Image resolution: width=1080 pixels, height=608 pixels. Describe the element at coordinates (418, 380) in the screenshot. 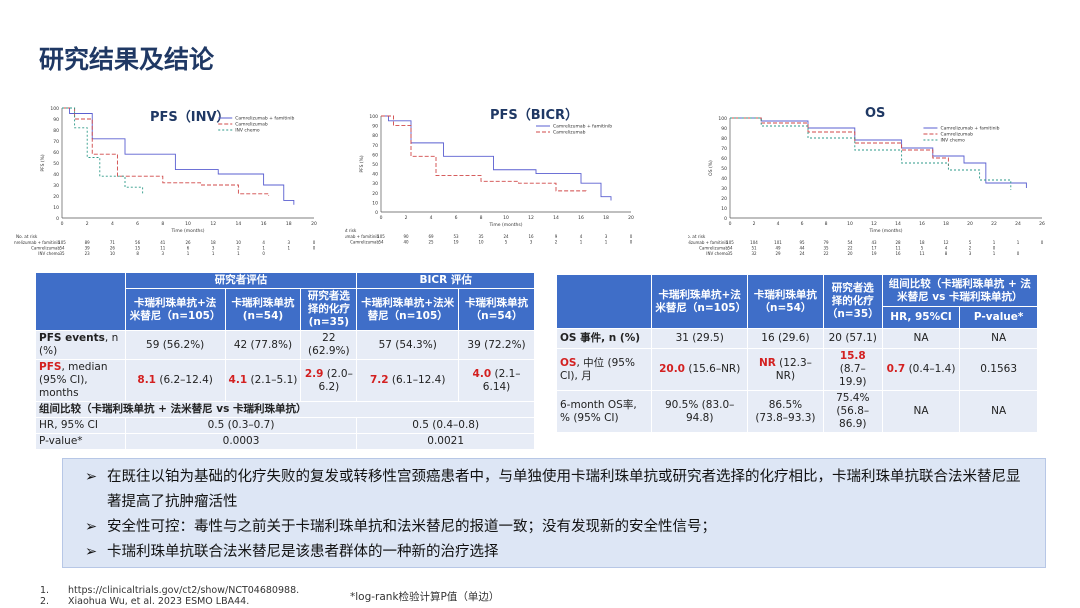

I see `pfs-median-ci: (6.1–12.4)` at that location.